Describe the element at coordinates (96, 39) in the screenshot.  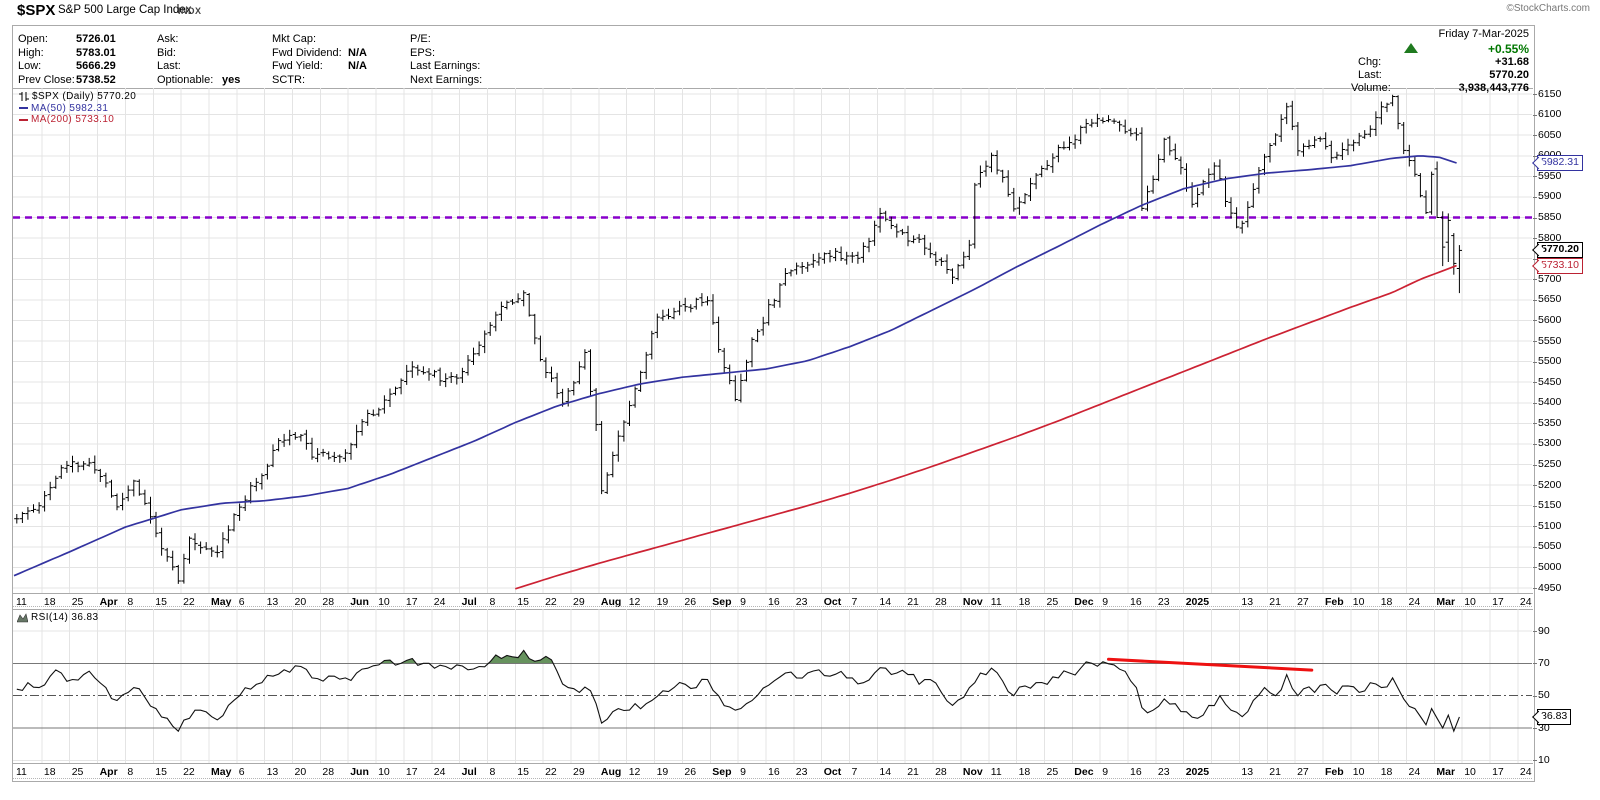
I see `quote-value-0-0: 5726.01` at that location.